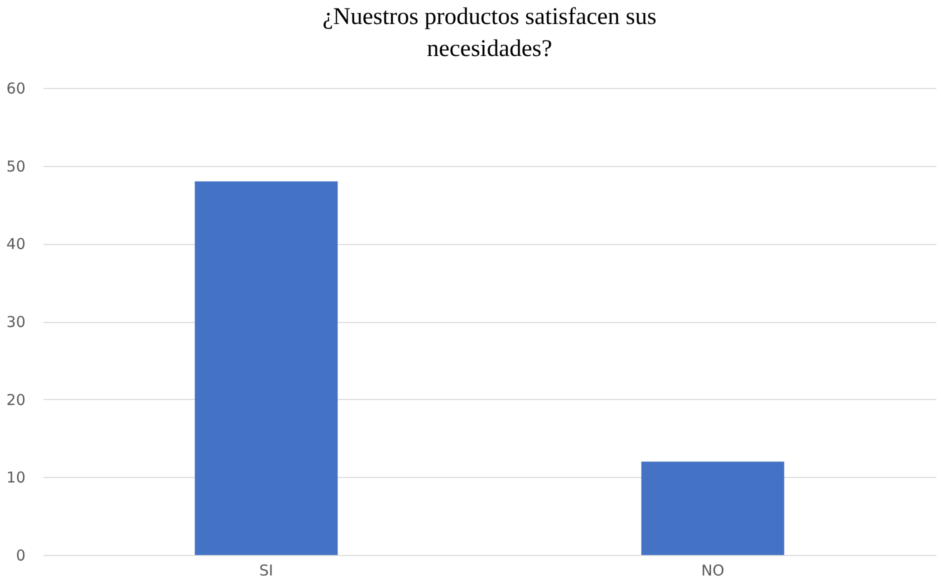 The image size is (941, 588). What do you see at coordinates (16, 322) in the screenshot?
I see `y-tick-label: 30` at bounding box center [16, 322].